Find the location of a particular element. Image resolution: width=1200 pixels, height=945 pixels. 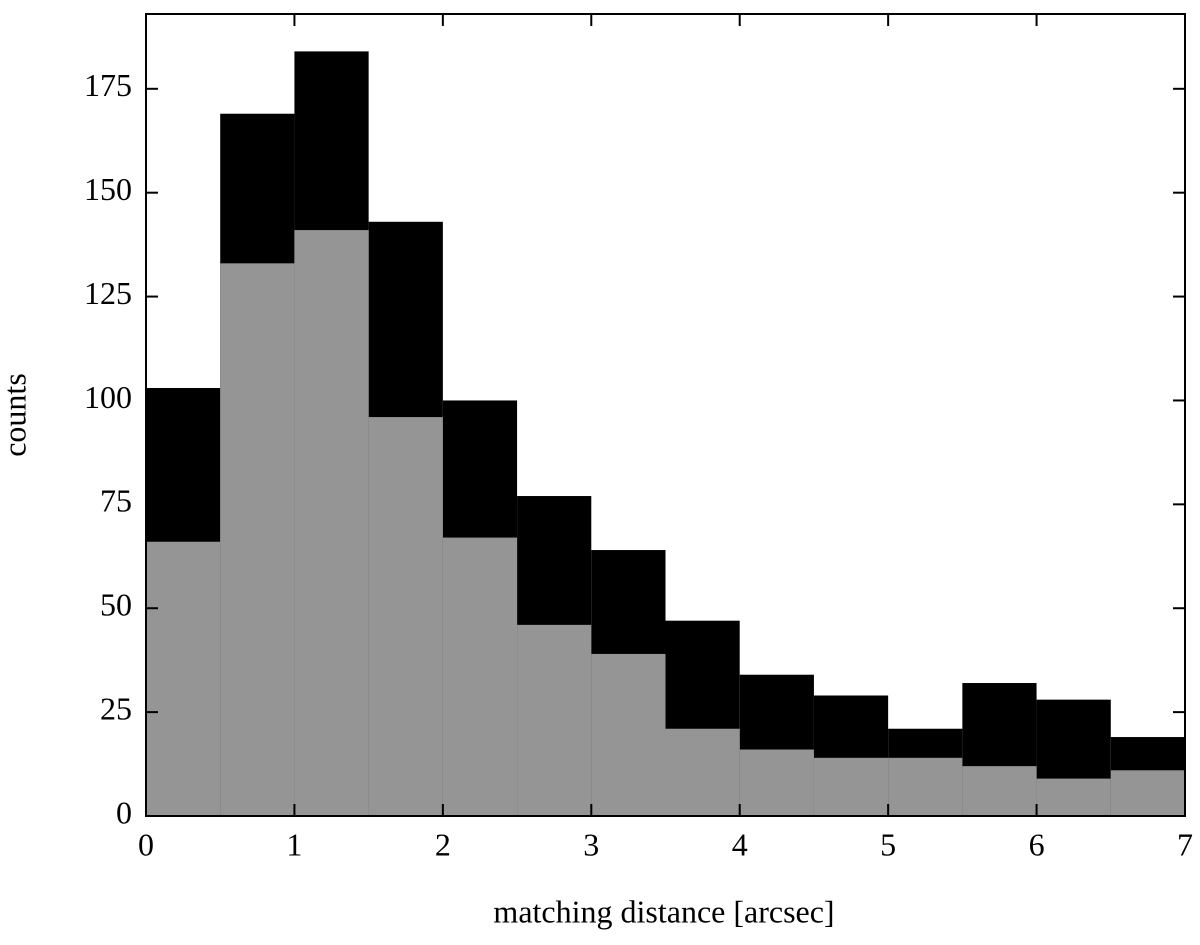

y-tick-label: 150 is located at coordinates (108, 189).